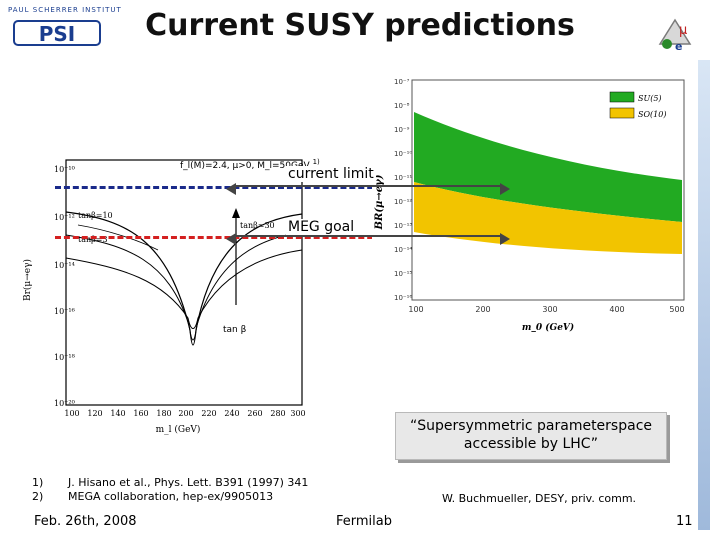 This screenshot has height=540, width=720. I want to click on logo-mark-text: PSI, so click(57, 34).